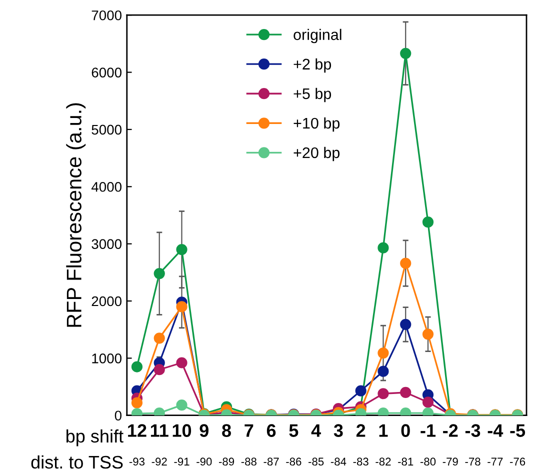 This screenshot has height=472, width=540. I want to click on x-tick-label: 3, so click(338, 430).